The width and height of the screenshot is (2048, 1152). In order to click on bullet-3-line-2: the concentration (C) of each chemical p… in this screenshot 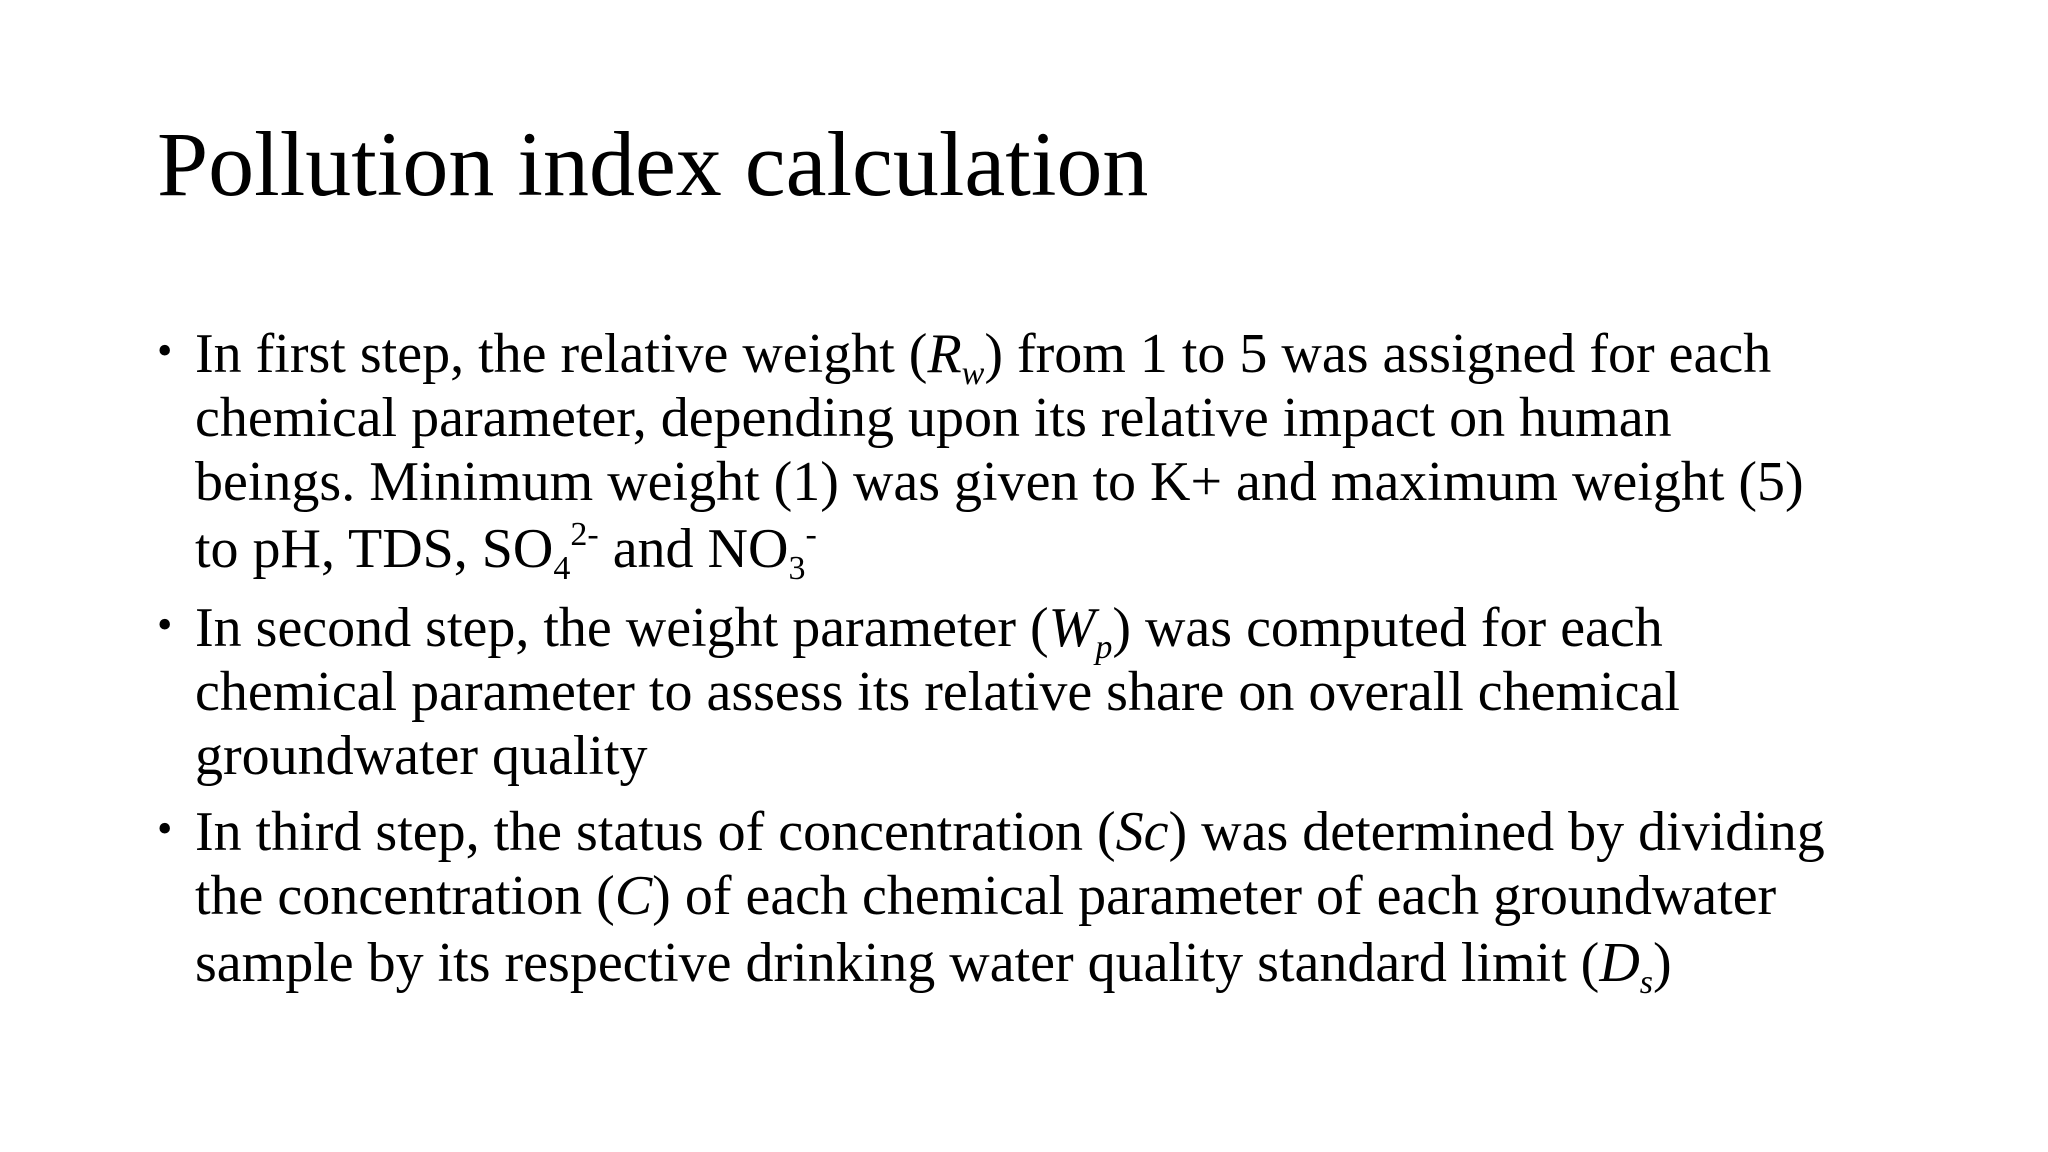, I will do `click(986, 896)`.